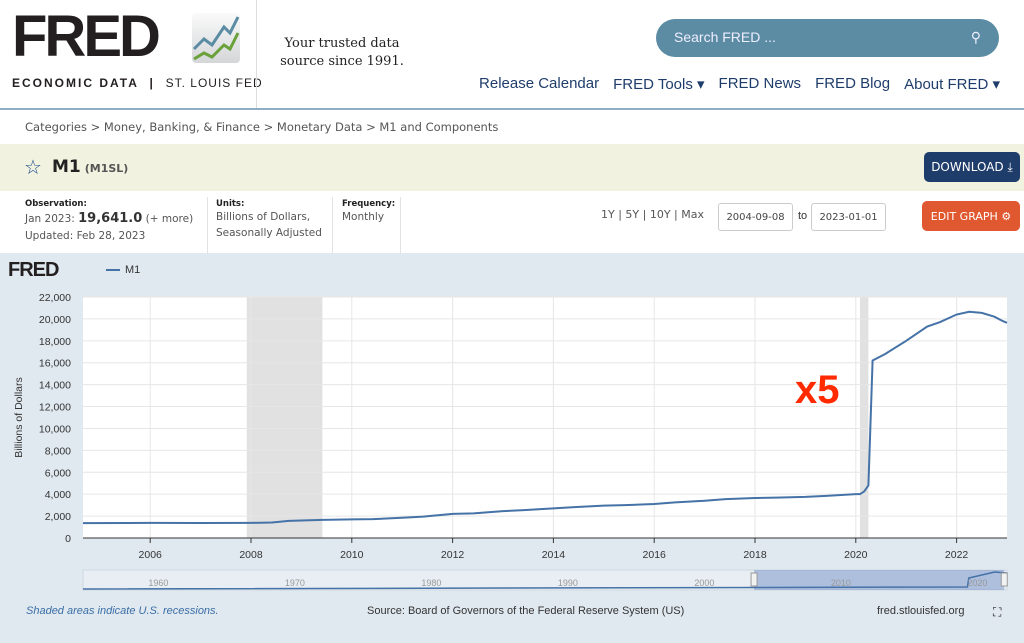  Describe the element at coordinates (169, 219) in the screenshot. I see `more-link: (+ more)` at that location.